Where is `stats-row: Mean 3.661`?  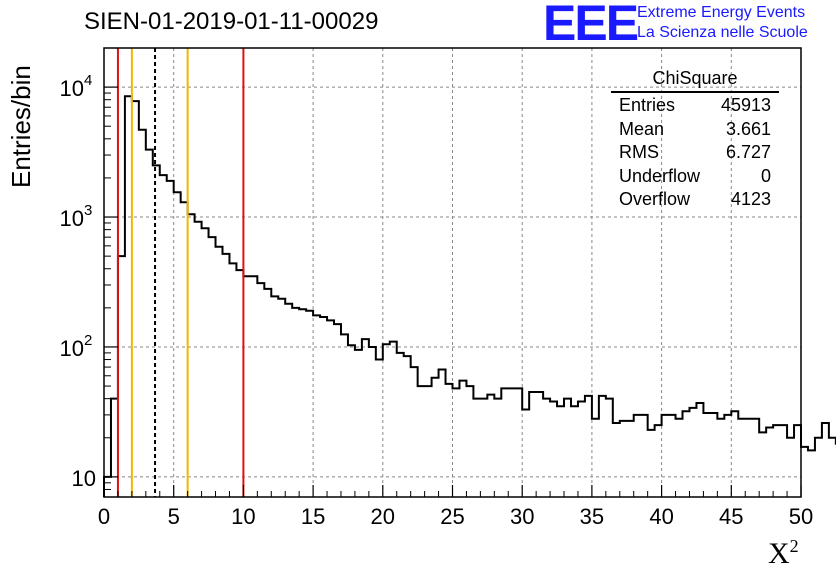
stats-row: Mean 3.661 is located at coordinates (695, 130).